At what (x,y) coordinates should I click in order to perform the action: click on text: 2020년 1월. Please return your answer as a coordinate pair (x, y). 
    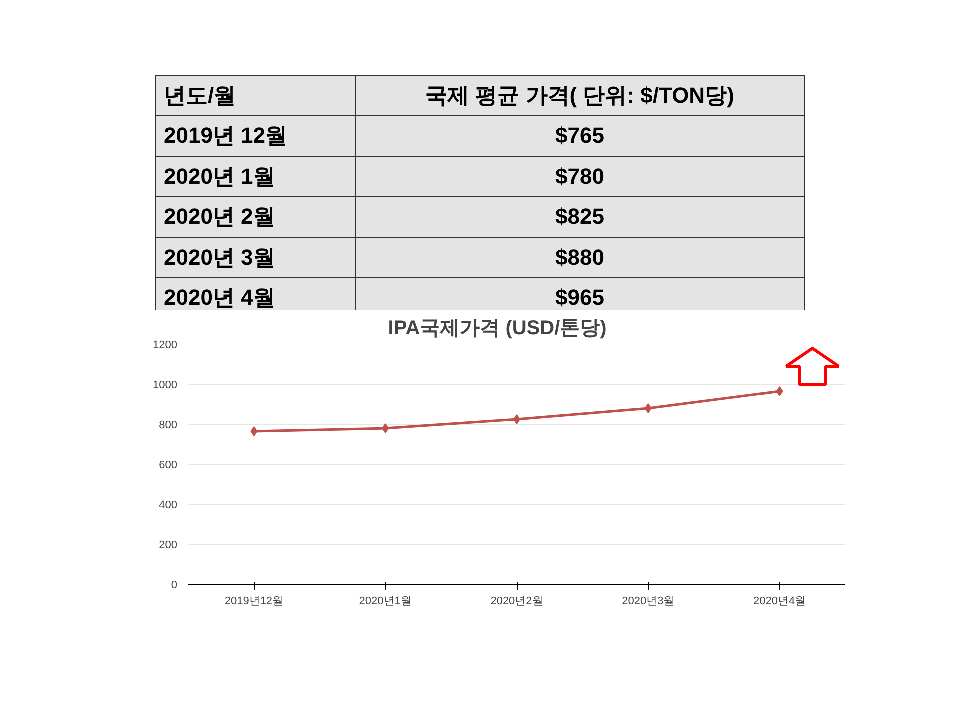
    Looking at the image, I should click on (256, 176).